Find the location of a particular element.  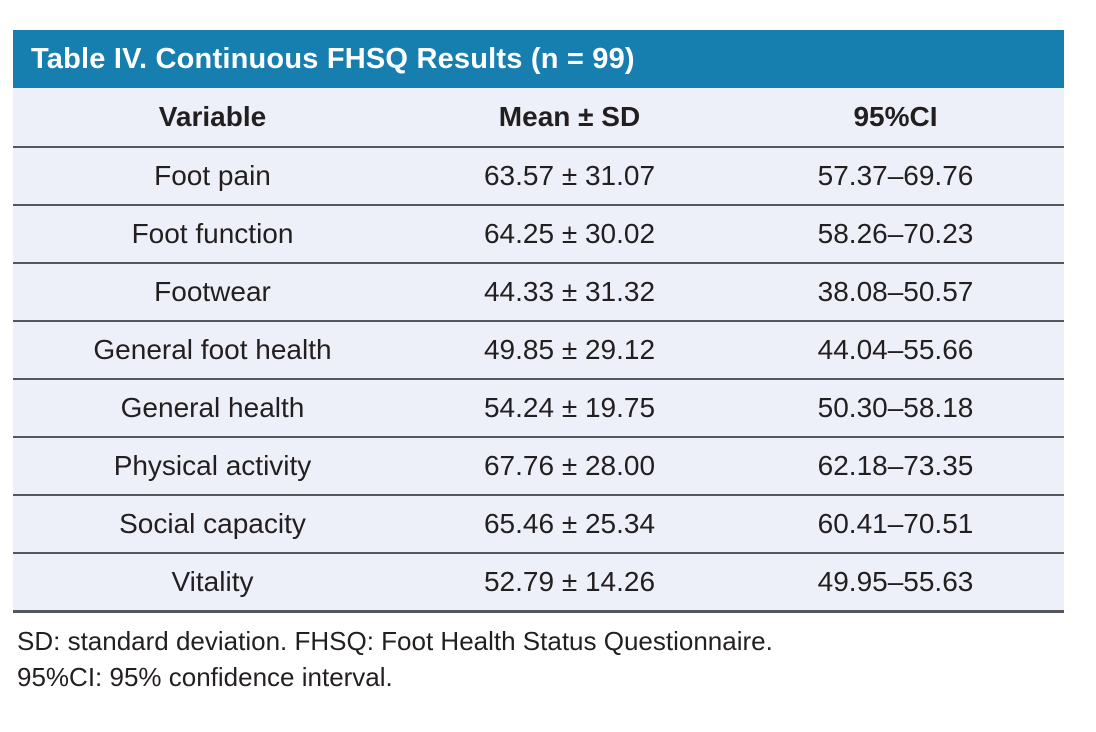

cell-variable: Footwear is located at coordinates (212, 291).